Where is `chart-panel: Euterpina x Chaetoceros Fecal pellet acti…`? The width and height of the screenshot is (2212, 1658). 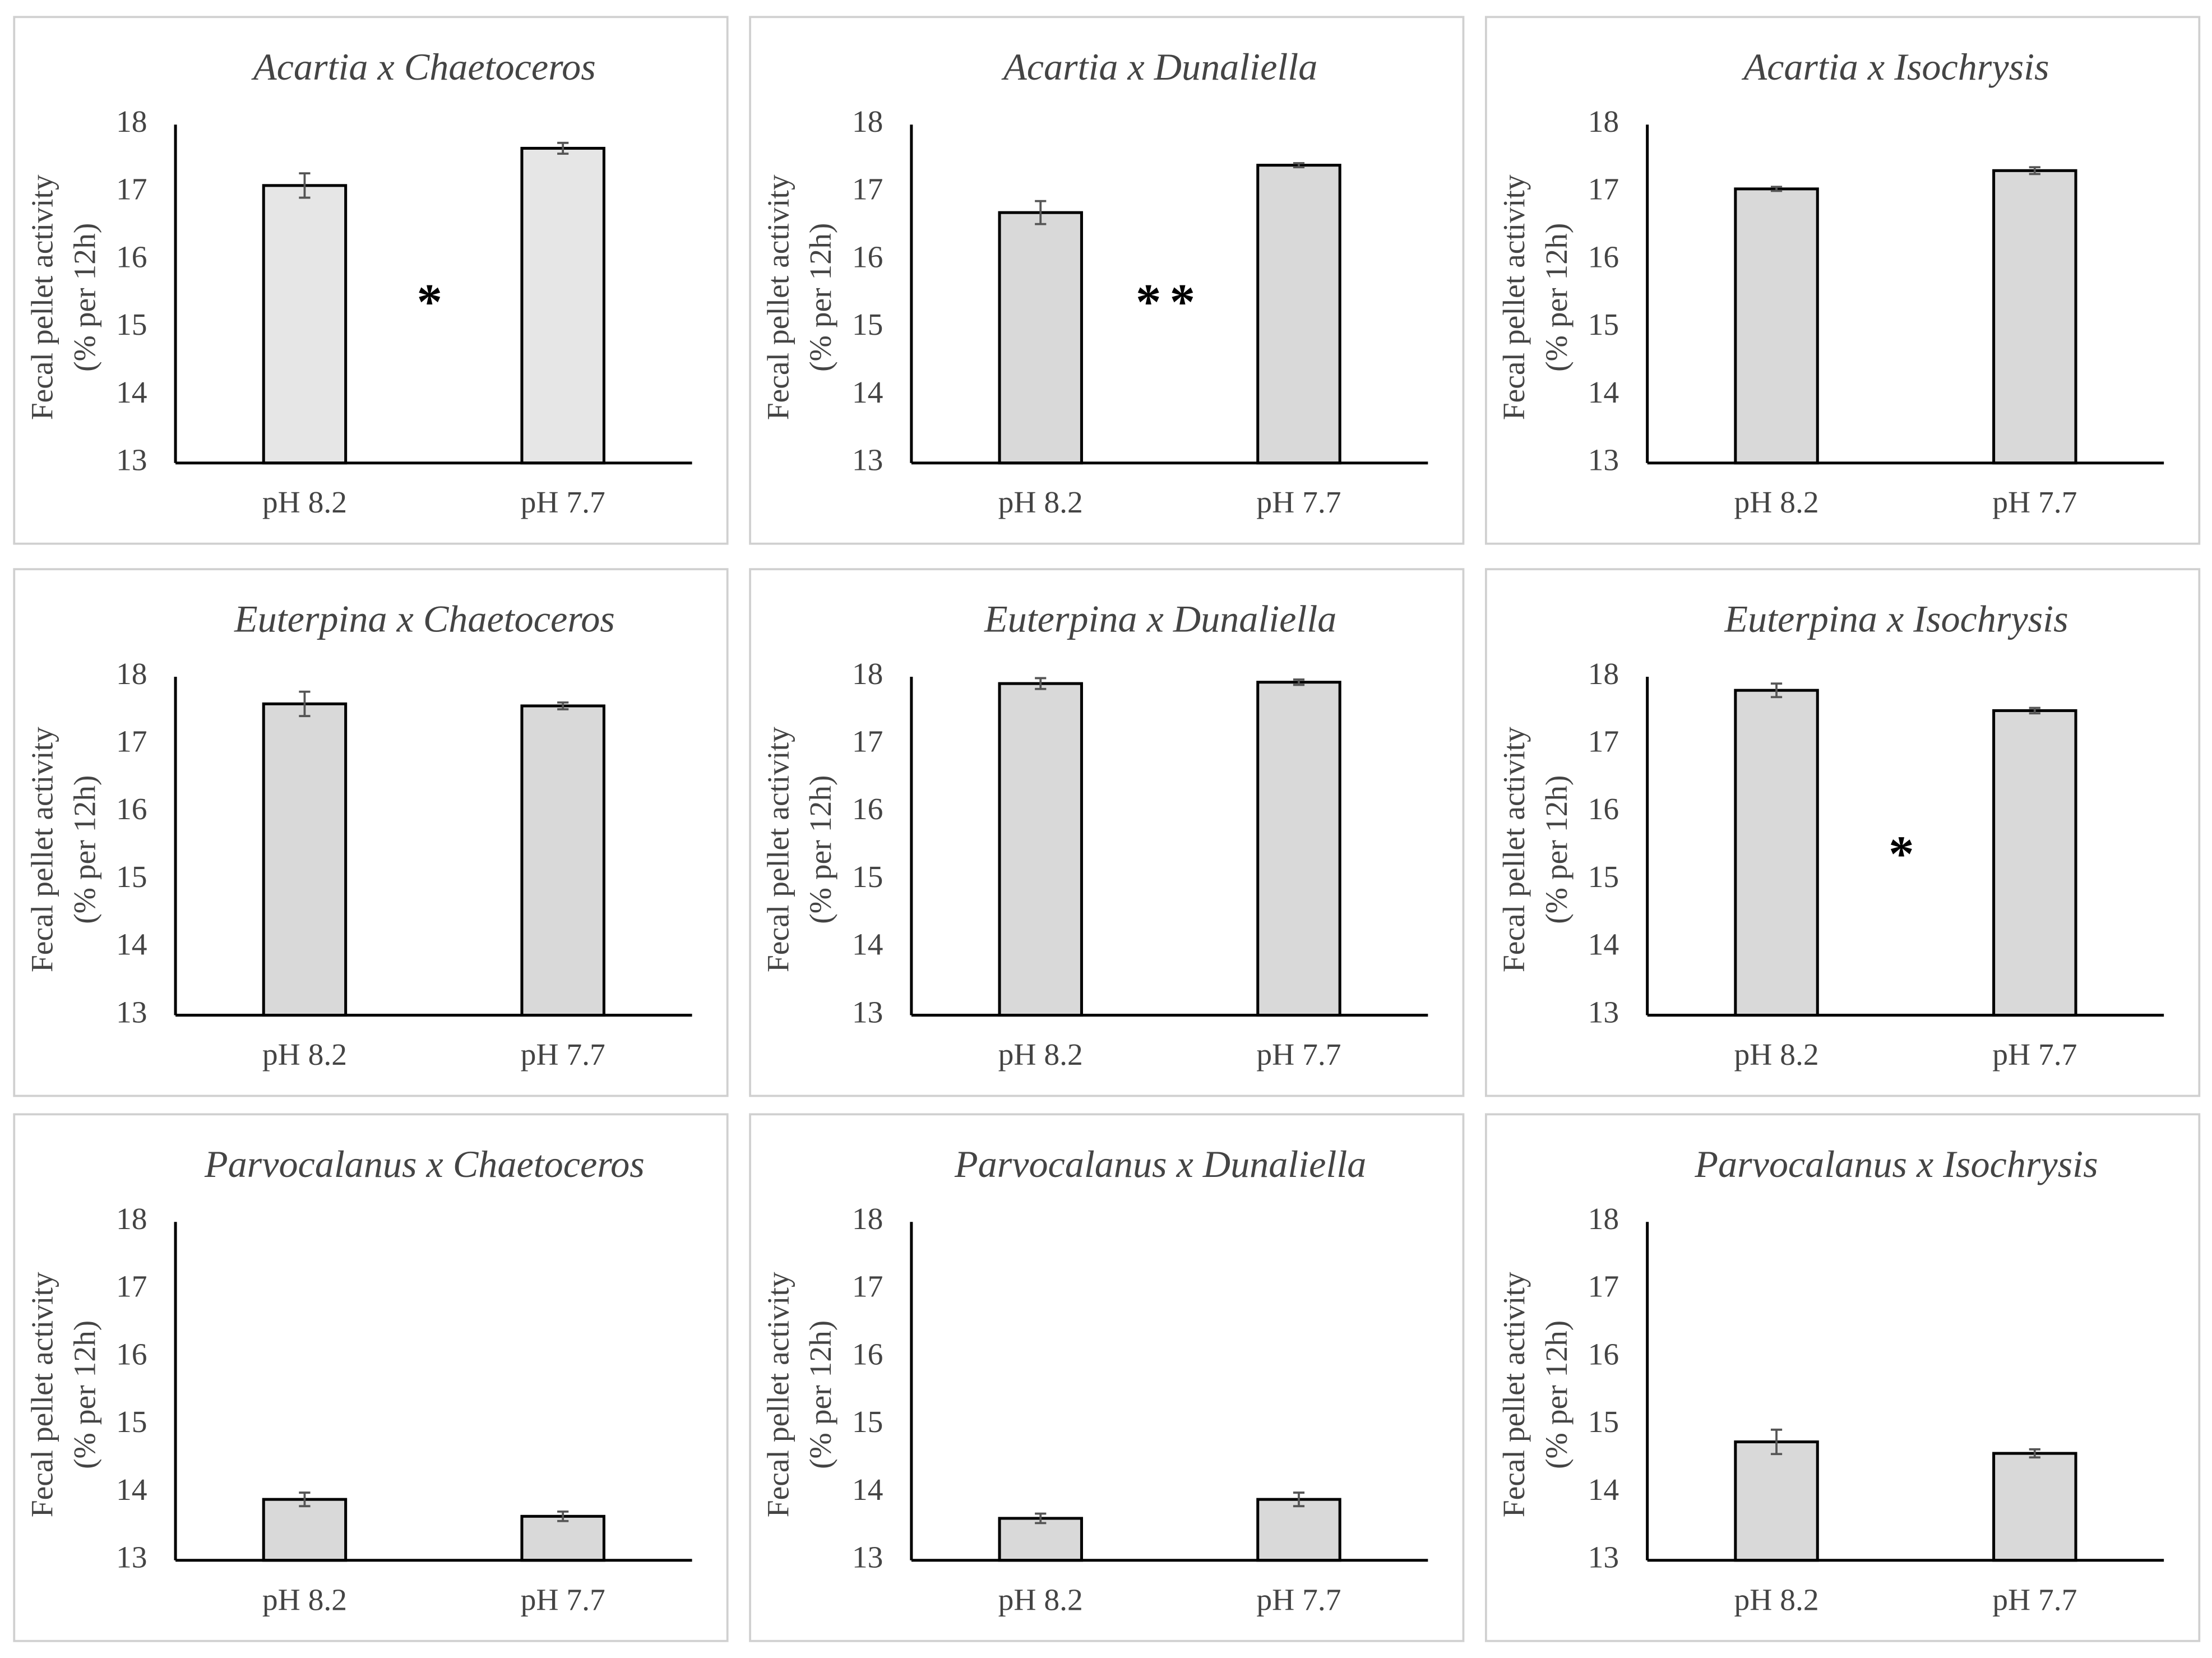
chart-panel: Euterpina x Chaetoceros Fecal pellet acti… is located at coordinates (371, 832).